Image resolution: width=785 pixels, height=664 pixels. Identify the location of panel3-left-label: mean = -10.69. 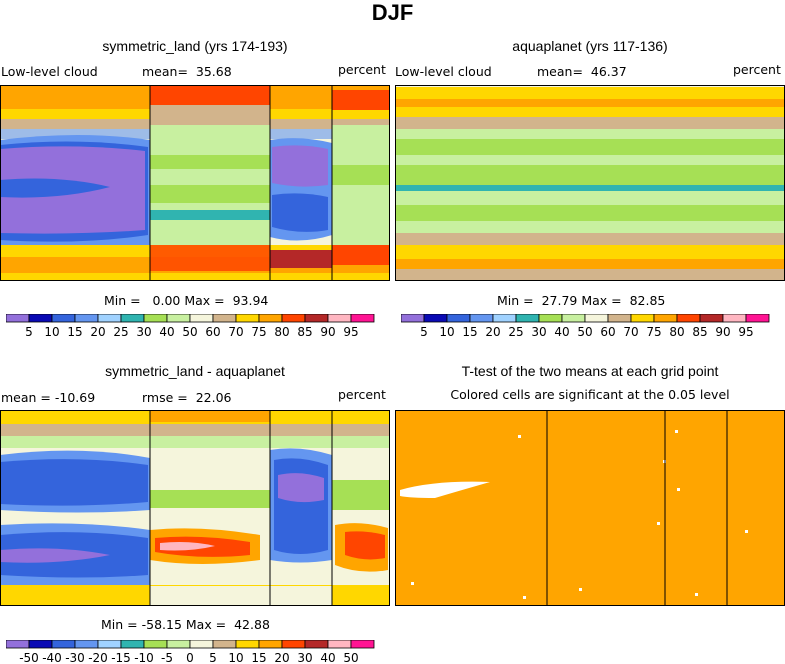
(48, 397).